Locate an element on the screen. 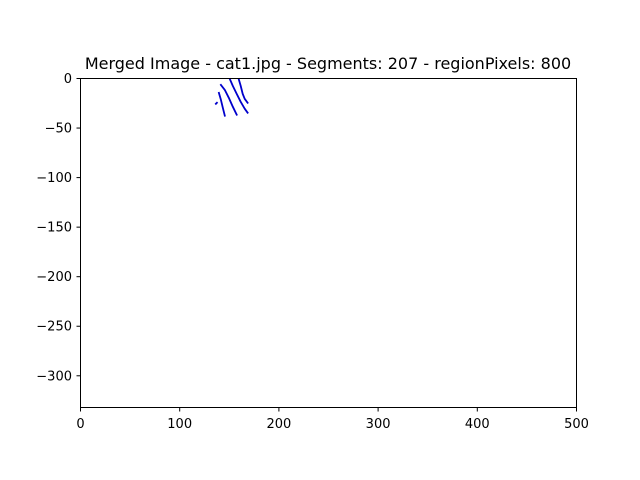  x-tick-label: 0 is located at coordinates (80, 424).